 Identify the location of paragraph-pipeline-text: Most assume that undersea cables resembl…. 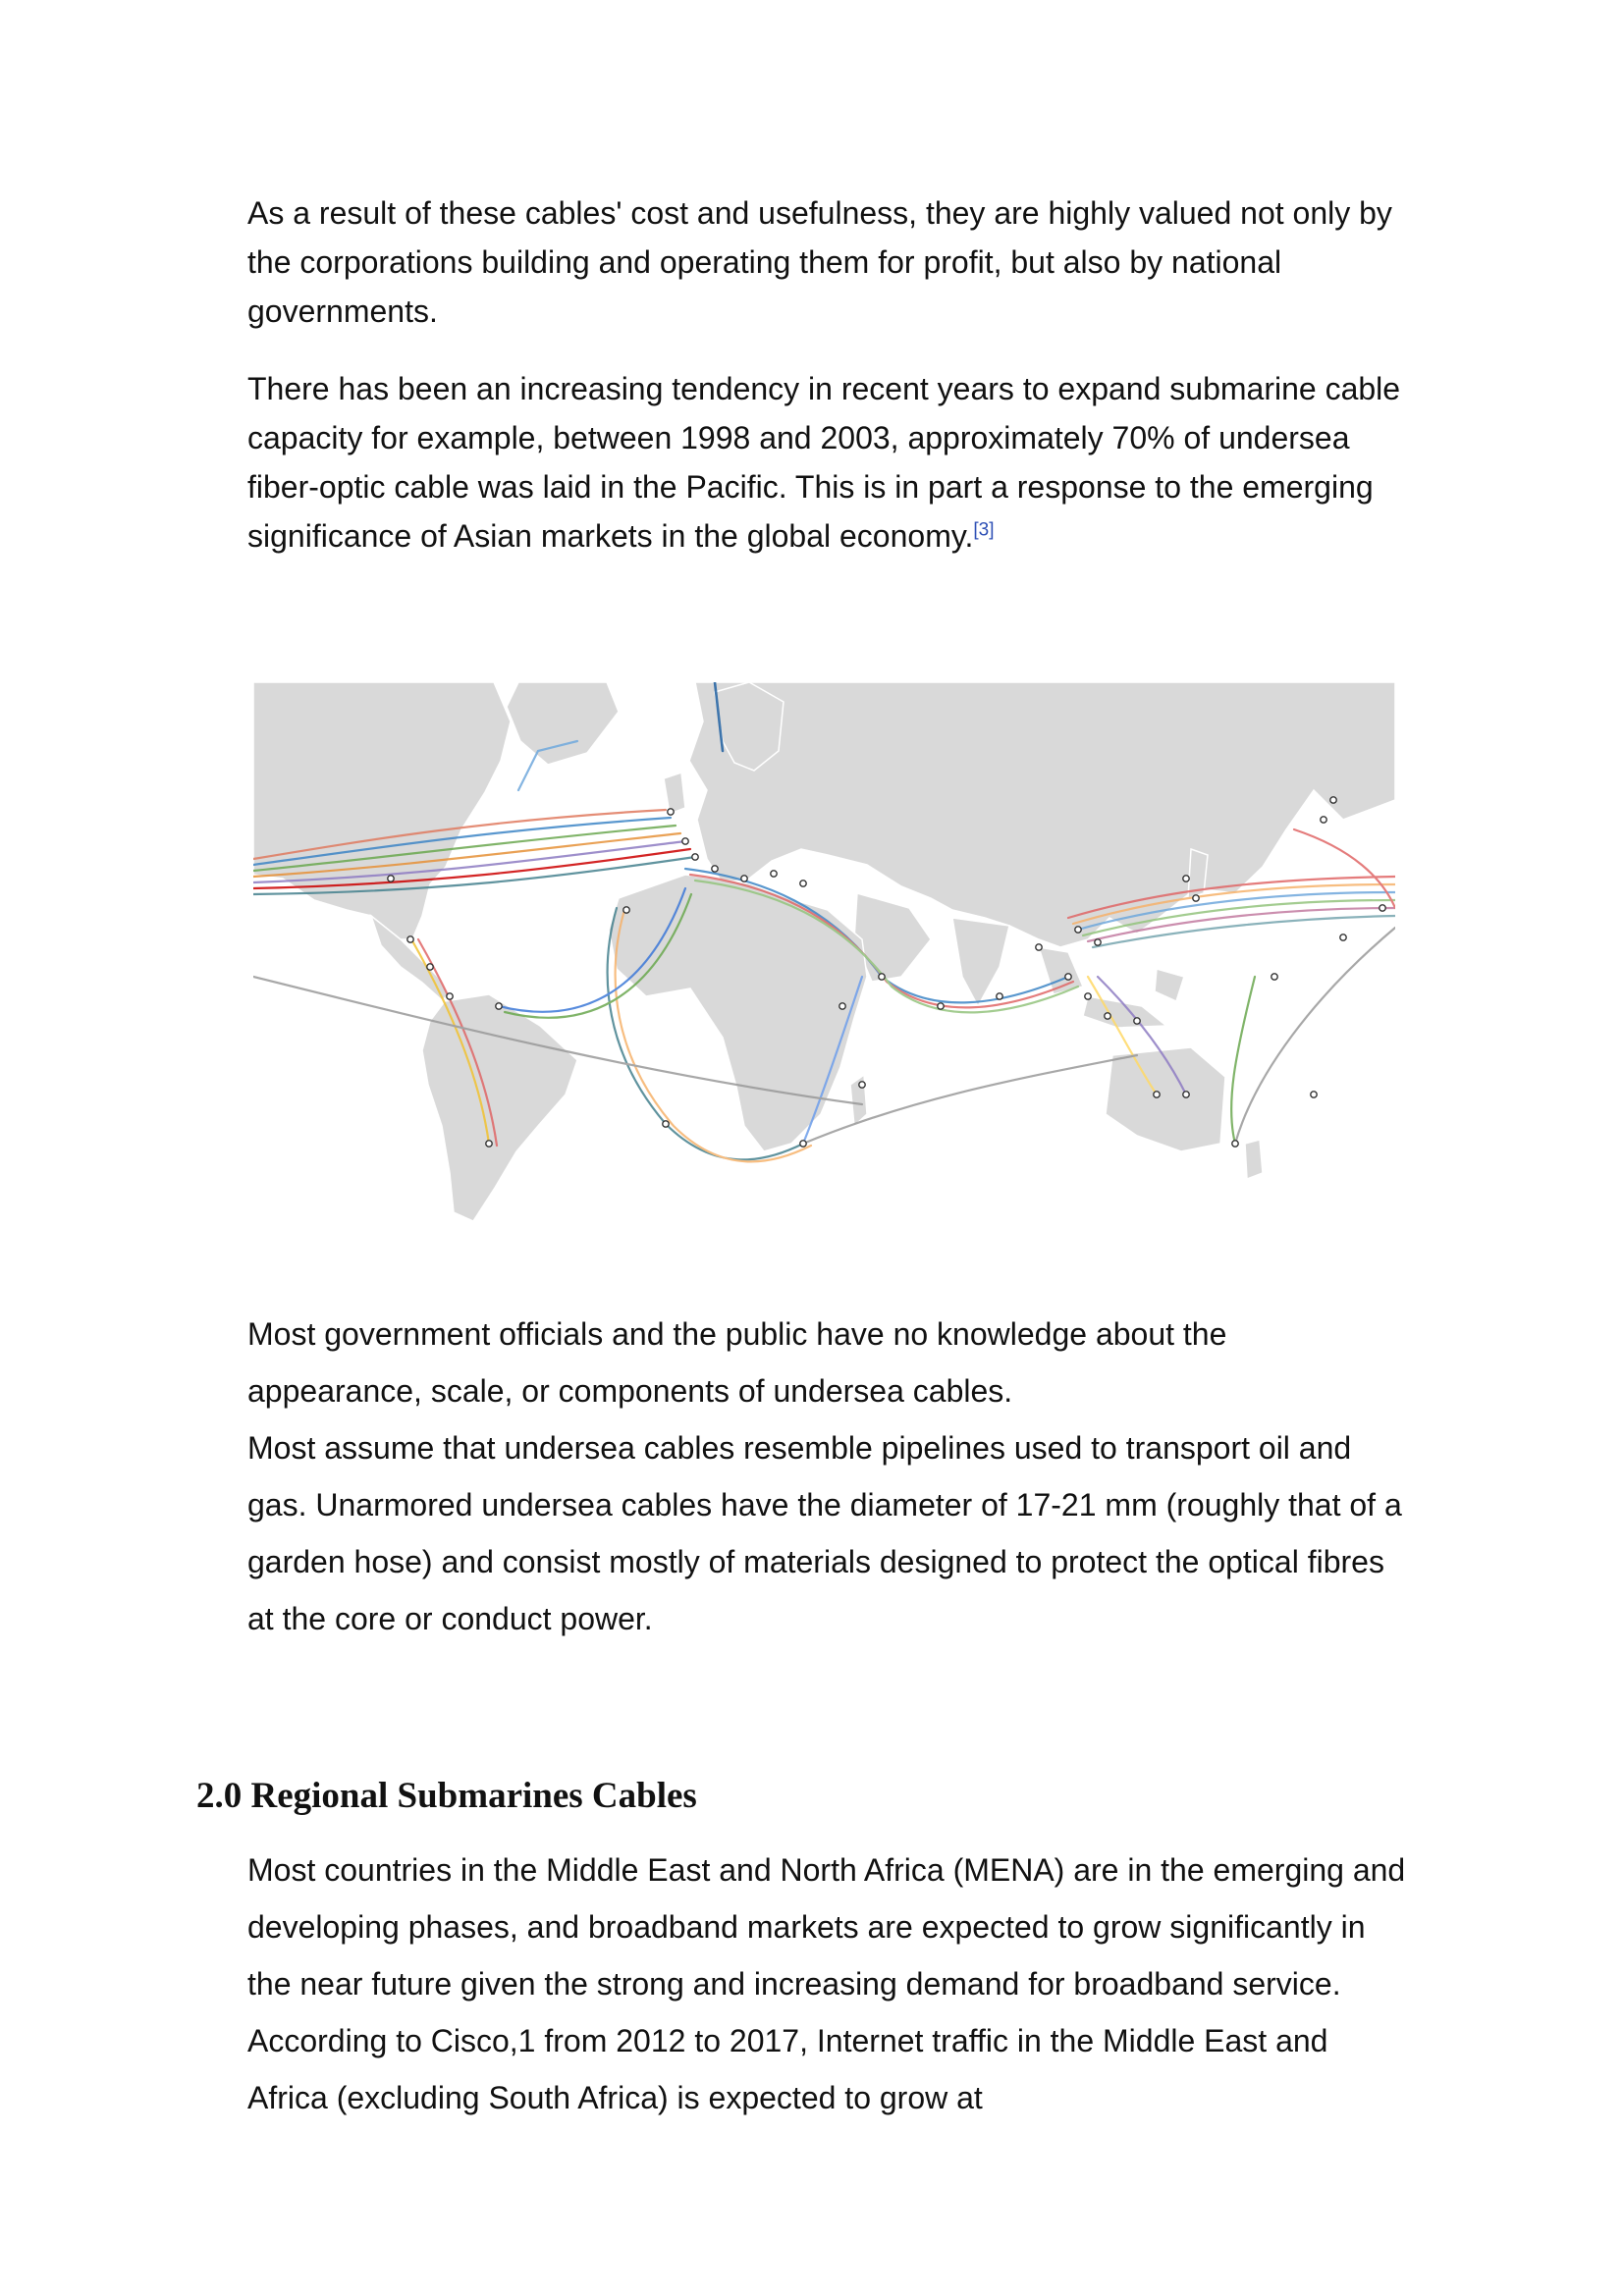
(824, 1533).